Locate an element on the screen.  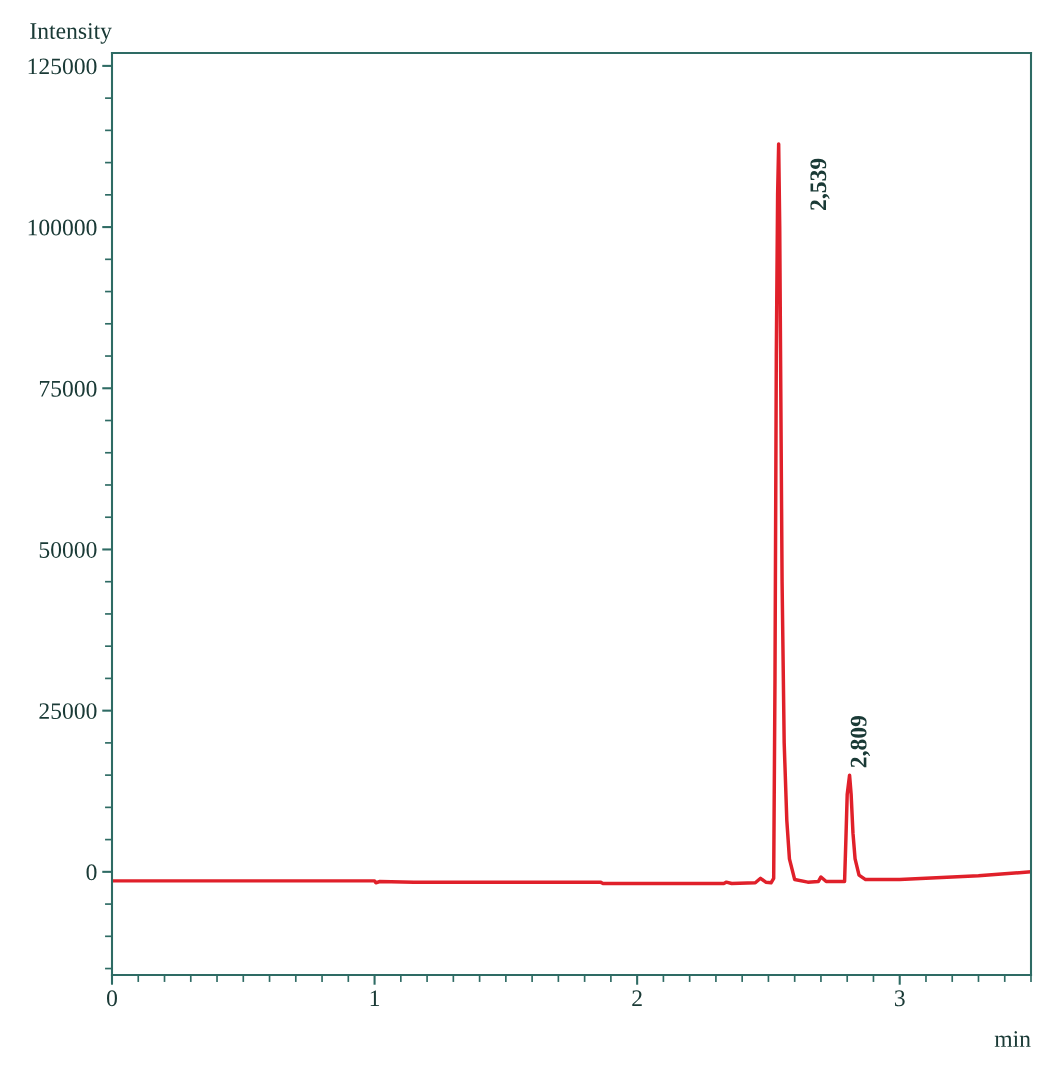
y-axis-title: Intensity is located at coordinates (71, 33).